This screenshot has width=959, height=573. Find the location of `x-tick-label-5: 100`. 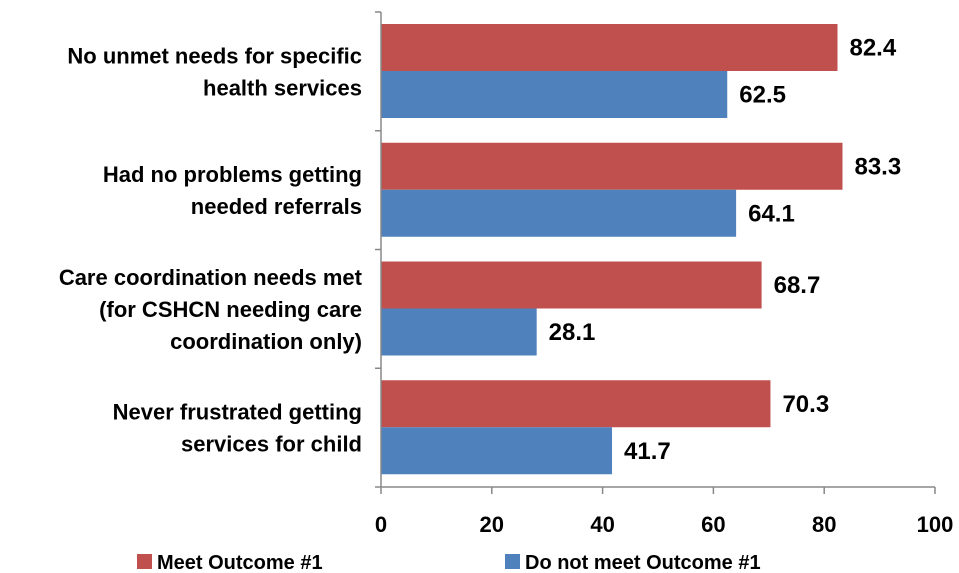

x-tick-label-5: 100 is located at coordinates (935, 524).